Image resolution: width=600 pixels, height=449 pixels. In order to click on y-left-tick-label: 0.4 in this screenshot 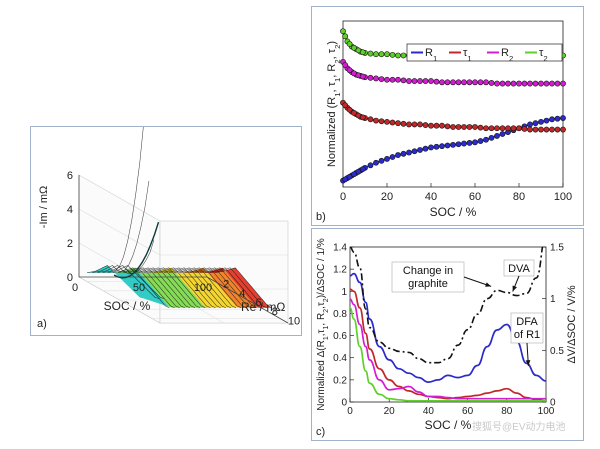, I will do `click(340, 358)`.